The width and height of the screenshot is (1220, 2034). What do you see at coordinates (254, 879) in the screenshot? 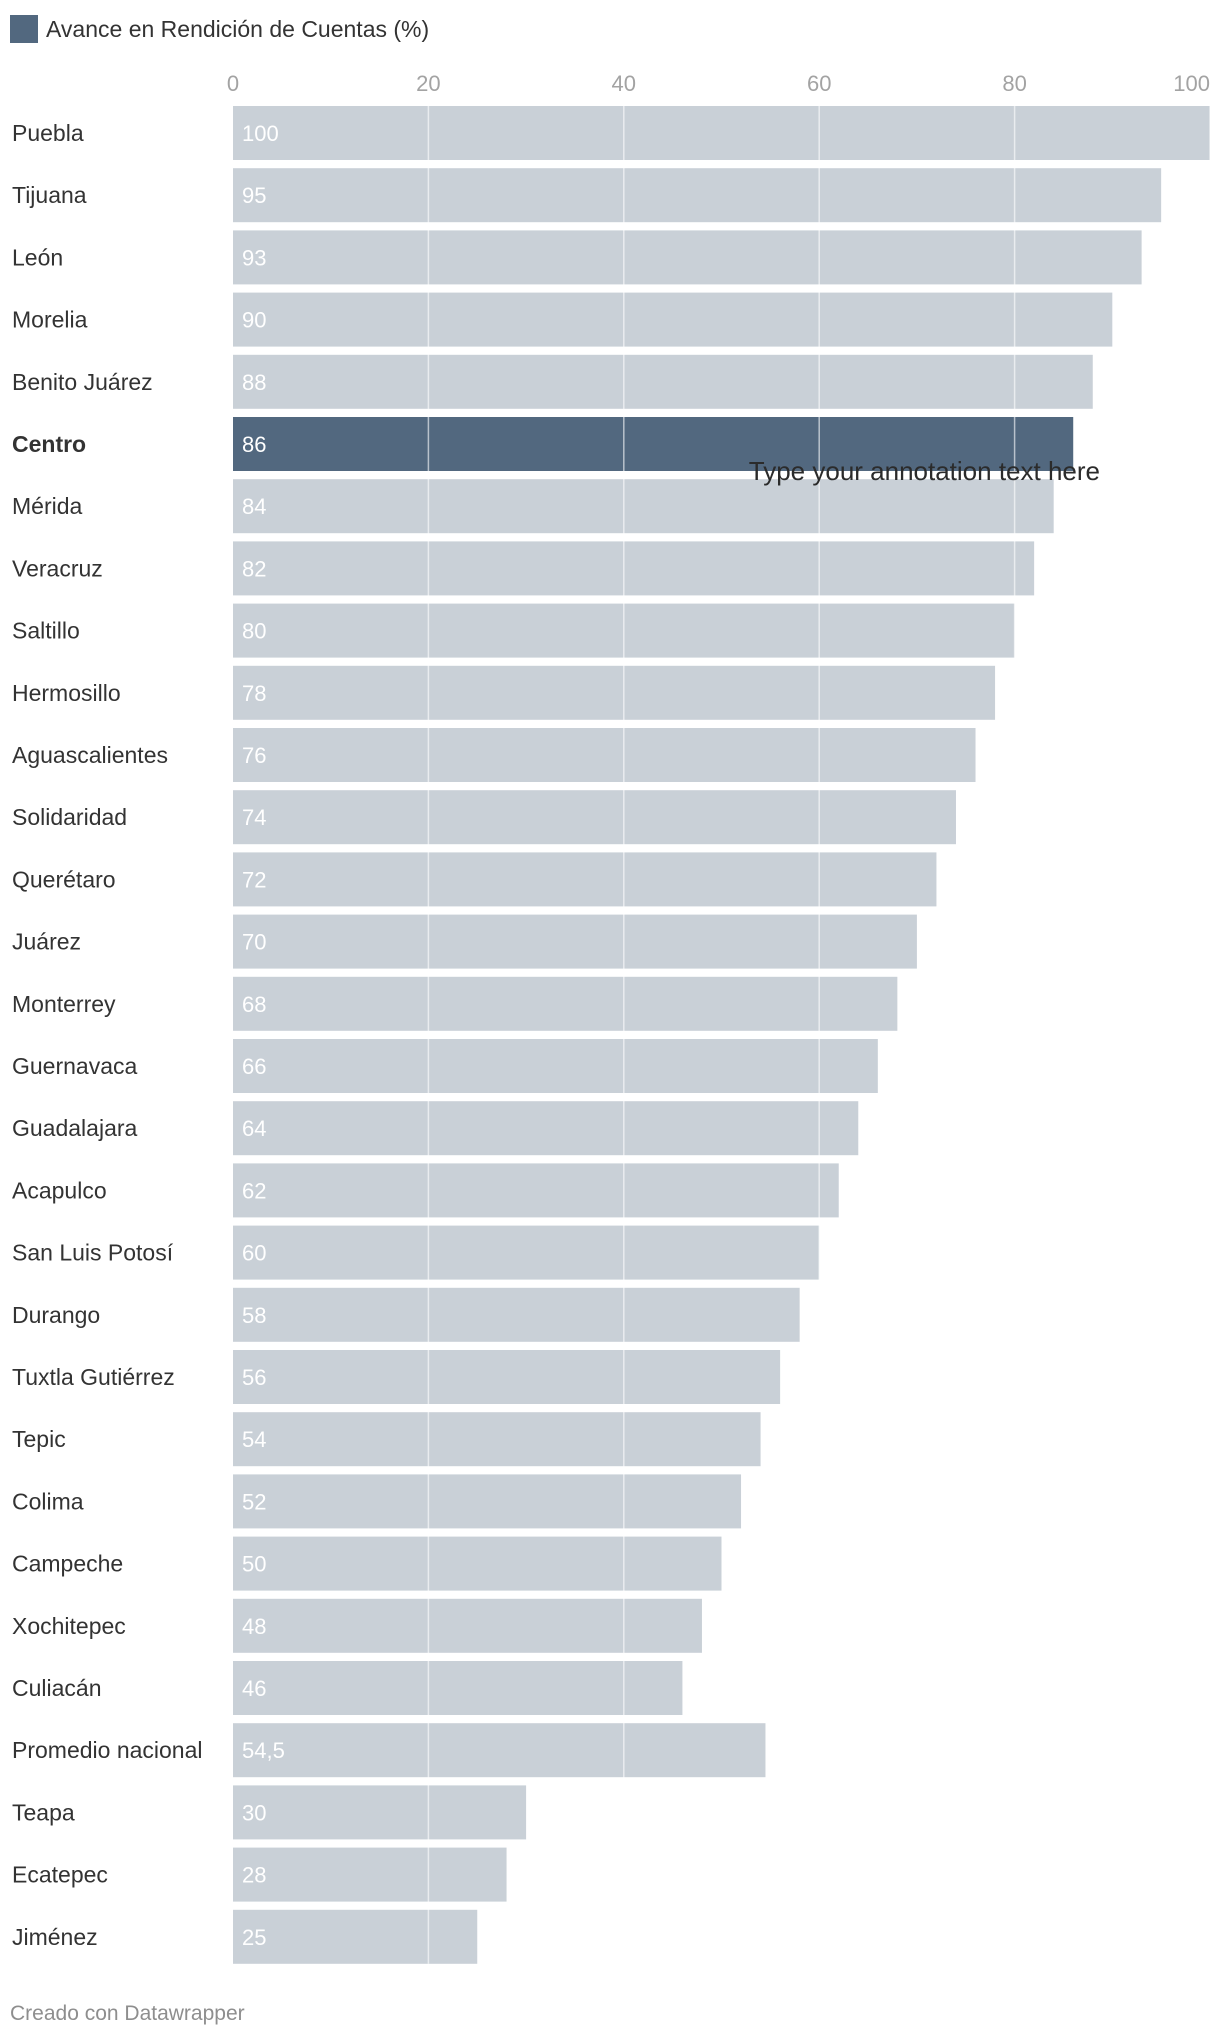
I see `value-label: 72` at bounding box center [254, 879].